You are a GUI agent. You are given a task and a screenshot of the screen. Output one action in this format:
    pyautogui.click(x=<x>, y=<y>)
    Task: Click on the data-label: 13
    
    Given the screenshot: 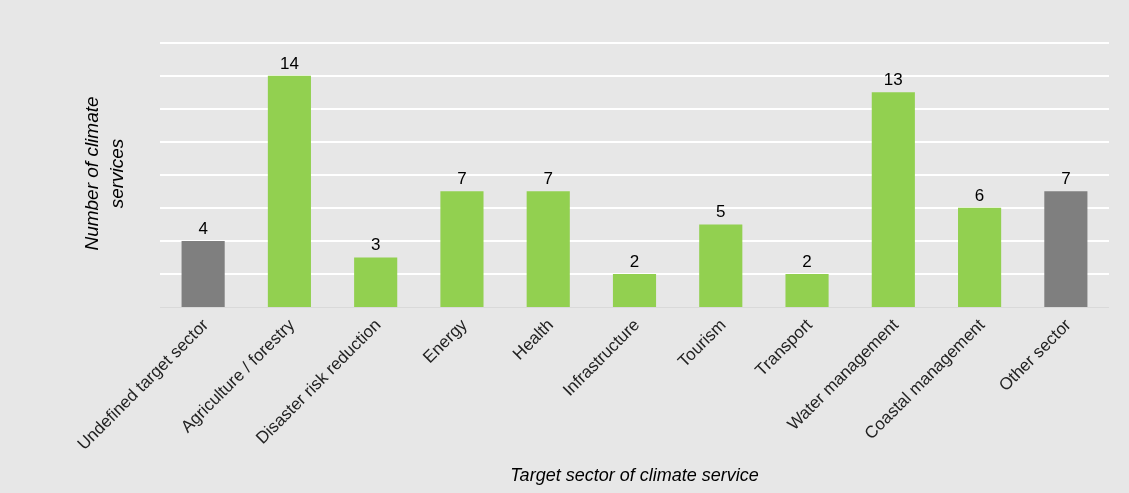 What is the action you would take?
    pyautogui.click(x=893, y=80)
    